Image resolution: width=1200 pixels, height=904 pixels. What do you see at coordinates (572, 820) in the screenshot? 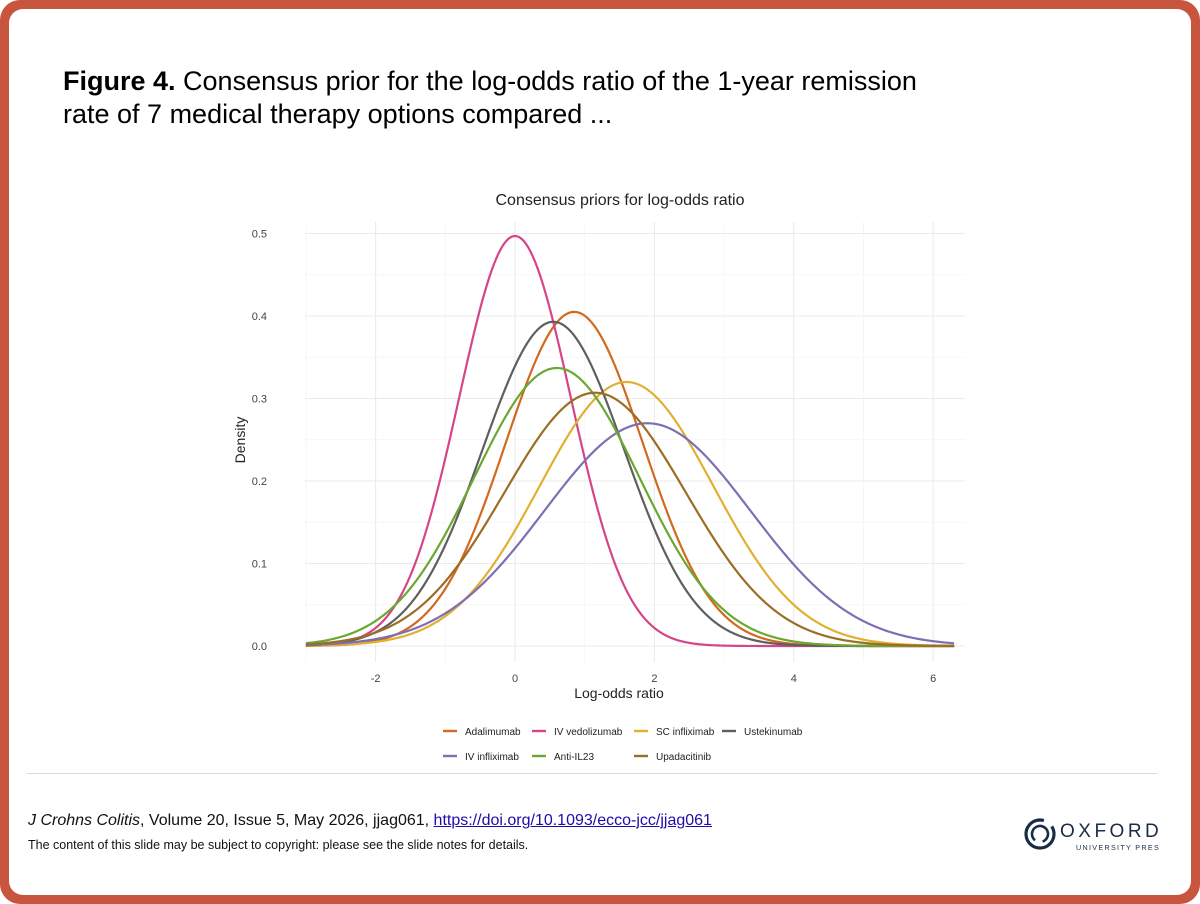
I see `doi-link: https://doi.org/10.1093/ecco-jcc/jjag061` at bounding box center [572, 820].